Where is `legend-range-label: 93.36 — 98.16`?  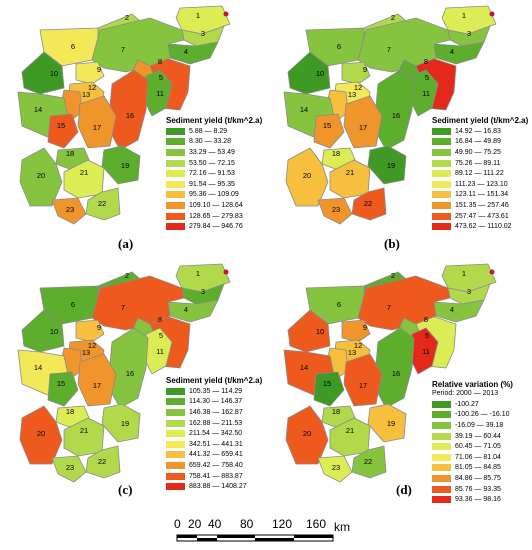 legend-range-label: 93.36 — 98.16 is located at coordinates (478, 500).